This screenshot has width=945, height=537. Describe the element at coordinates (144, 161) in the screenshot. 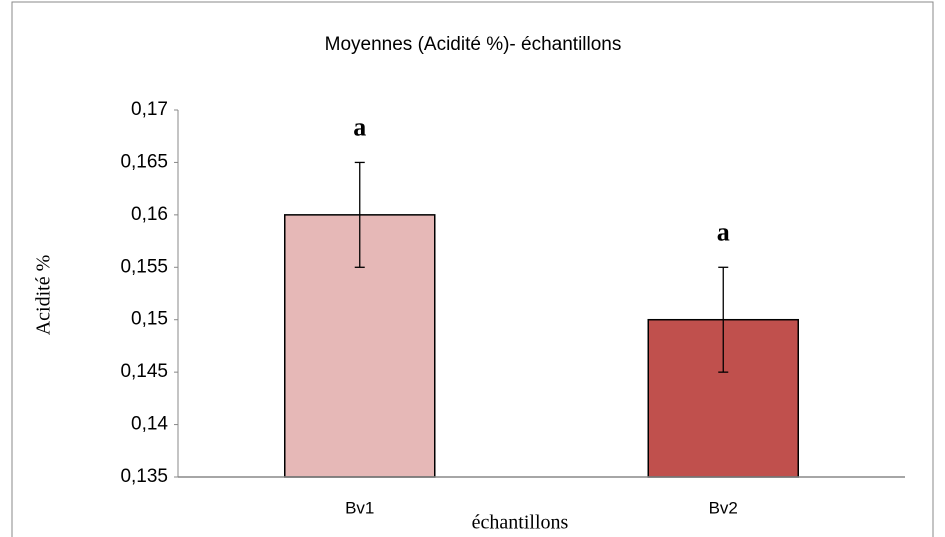

I see `y-tick-label: 0,165` at that location.